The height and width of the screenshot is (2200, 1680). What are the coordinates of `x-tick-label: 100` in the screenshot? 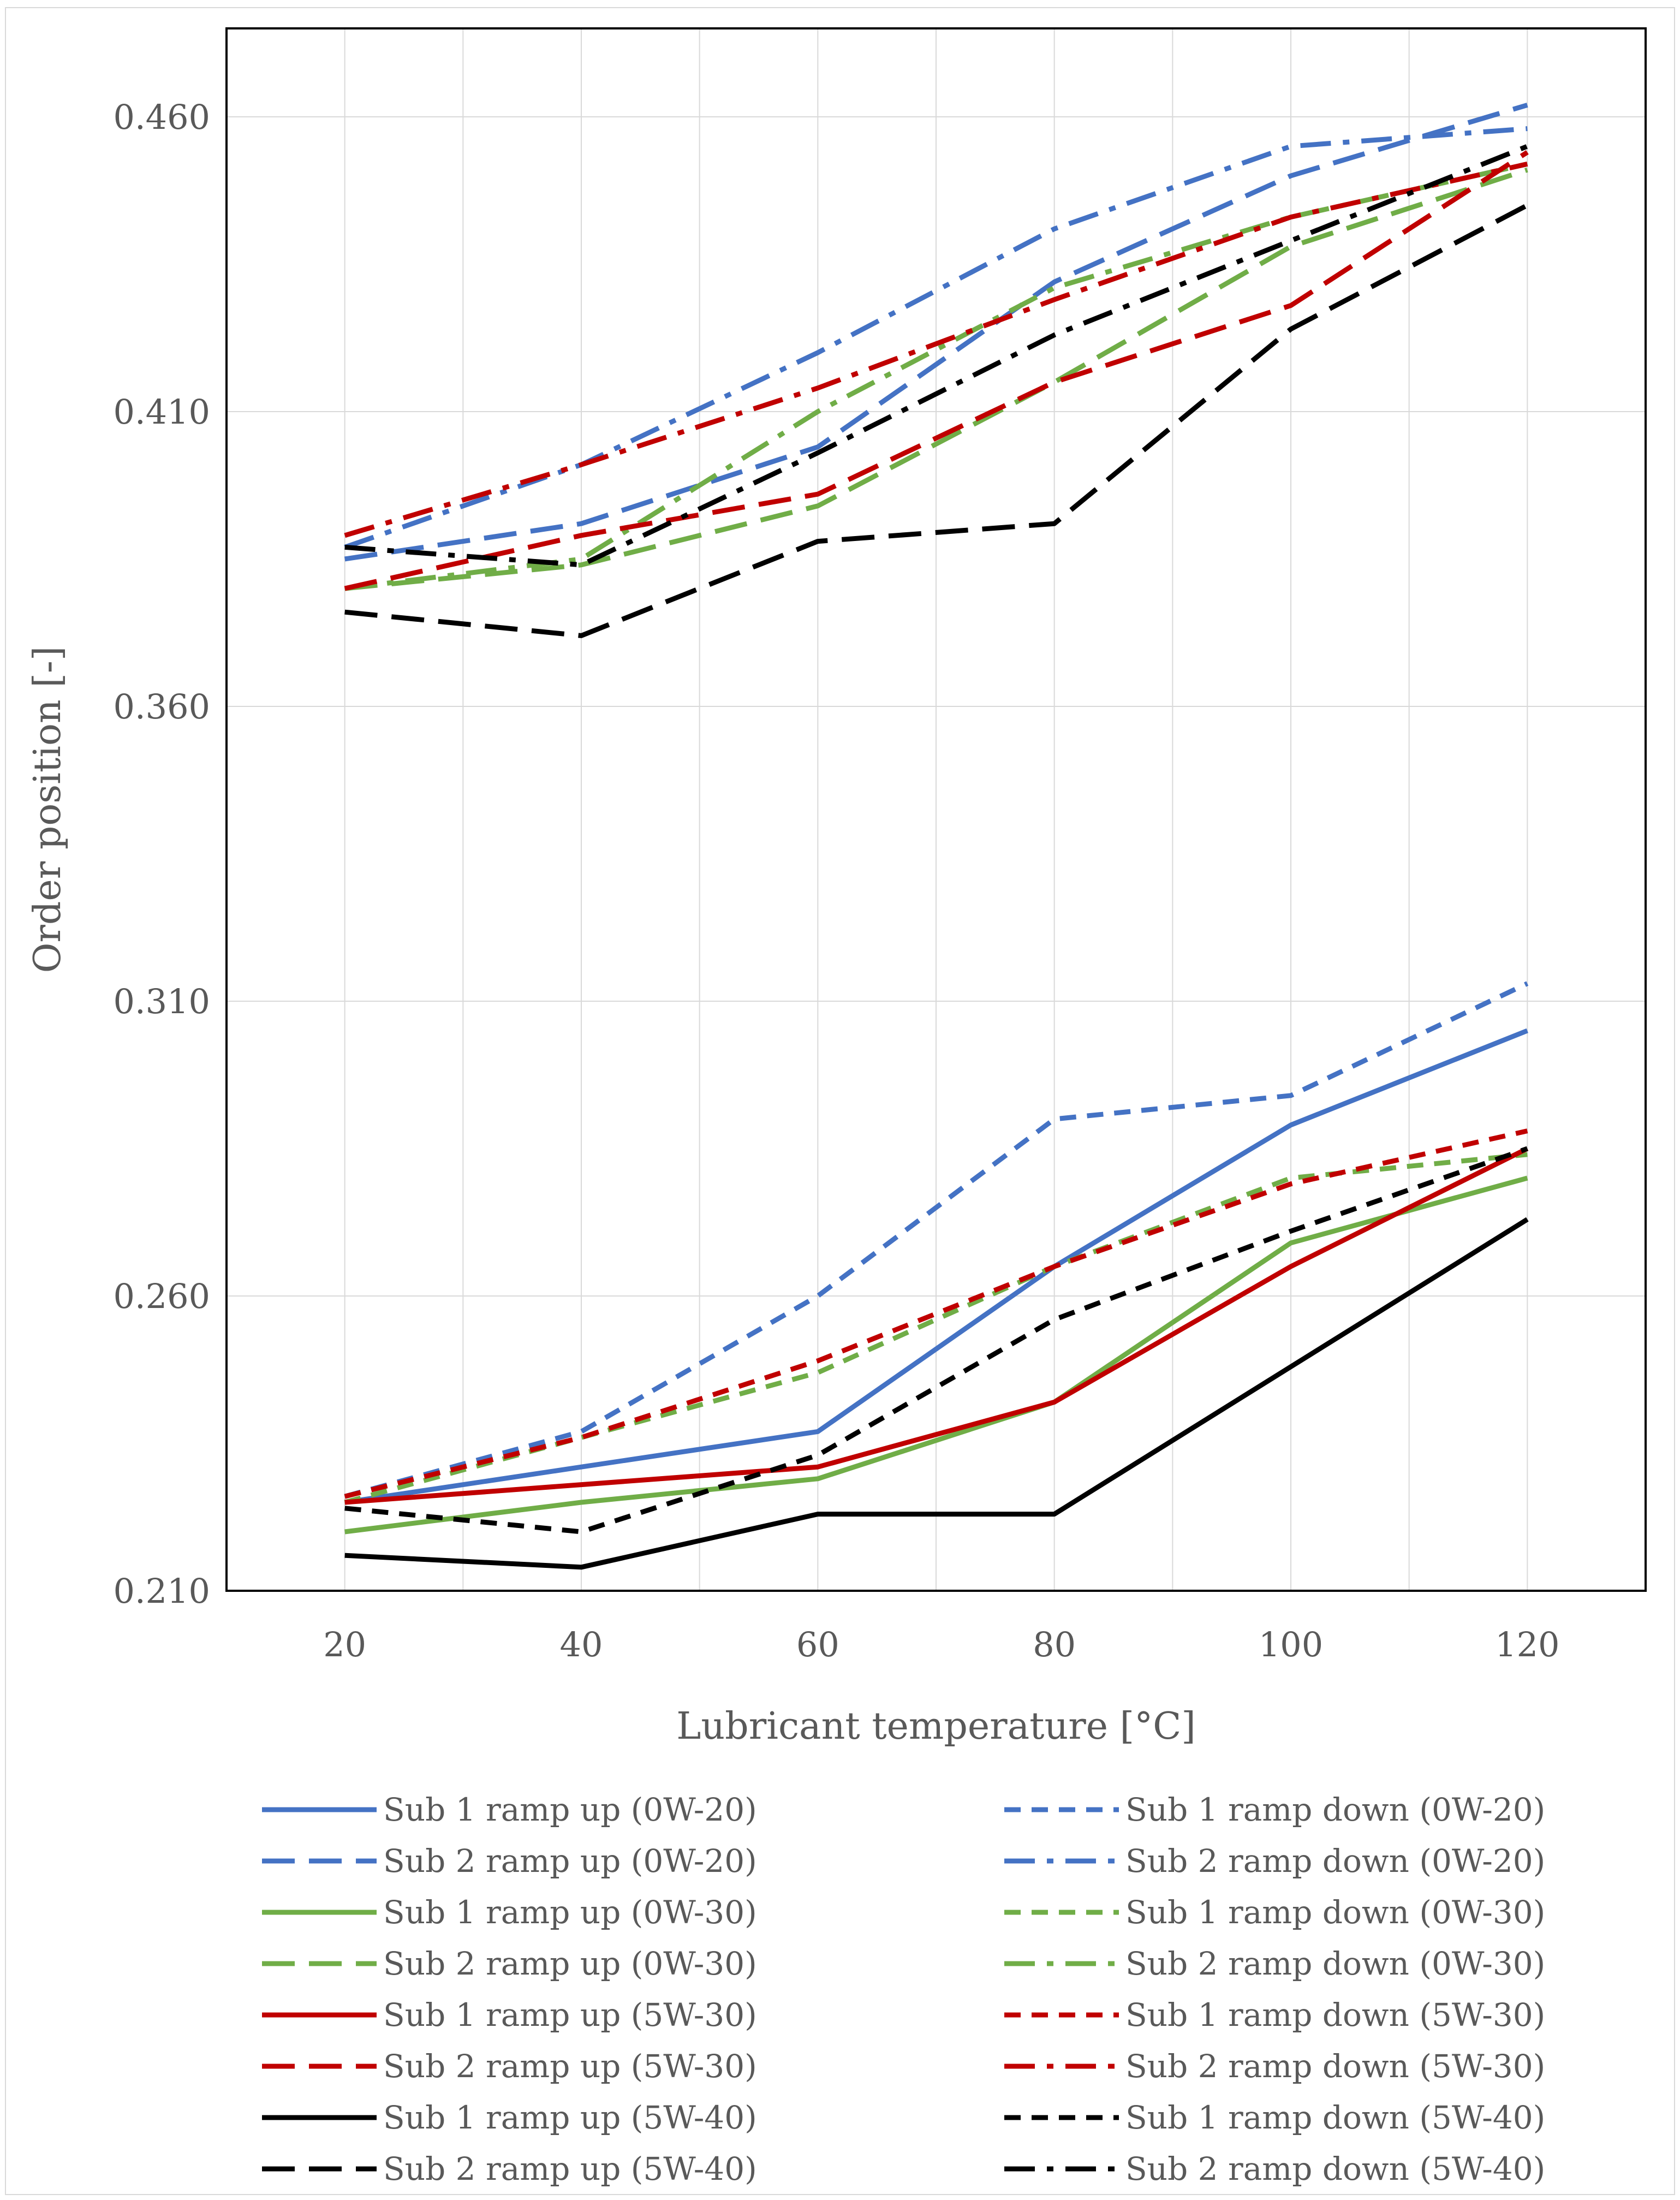 It's located at (1291, 1644).